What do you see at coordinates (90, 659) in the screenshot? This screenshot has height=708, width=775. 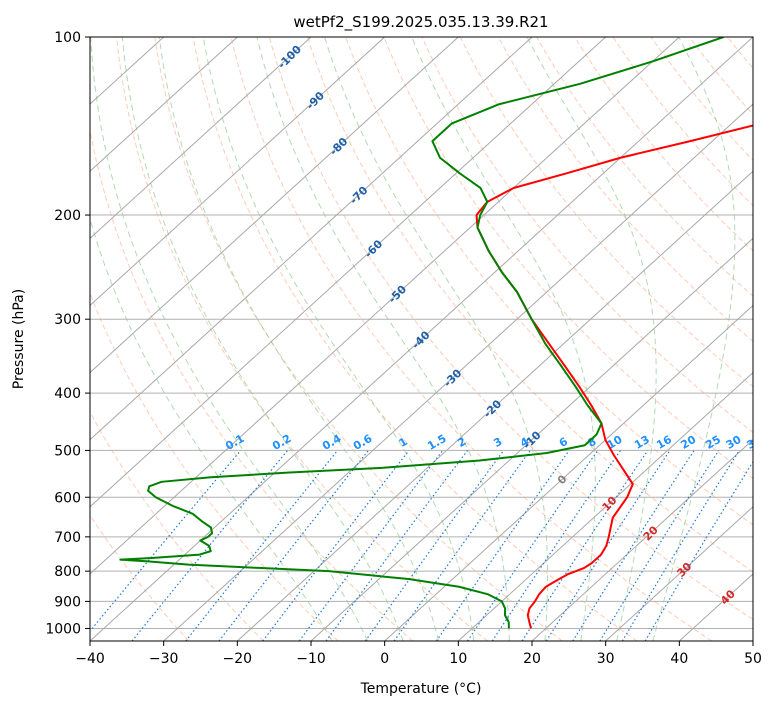 I see `x-tick-label: −40` at bounding box center [90, 659].